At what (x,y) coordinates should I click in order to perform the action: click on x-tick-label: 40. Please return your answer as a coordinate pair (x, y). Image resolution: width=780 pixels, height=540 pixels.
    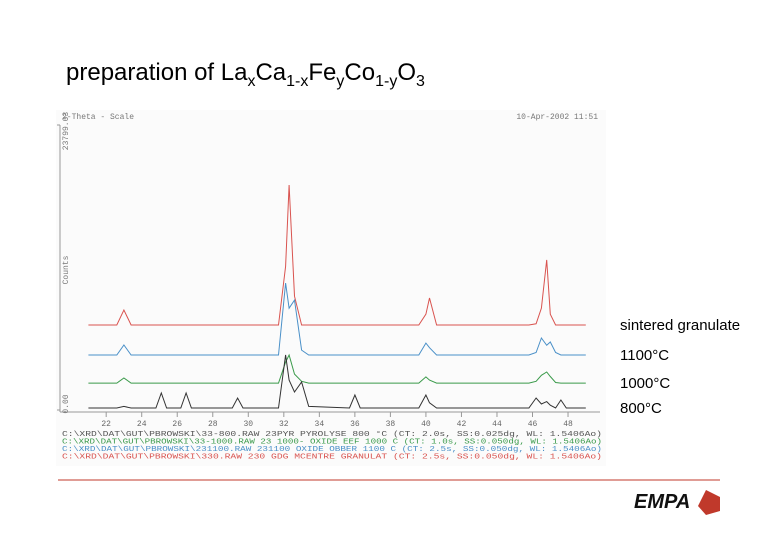
    Looking at the image, I should click on (426, 424).